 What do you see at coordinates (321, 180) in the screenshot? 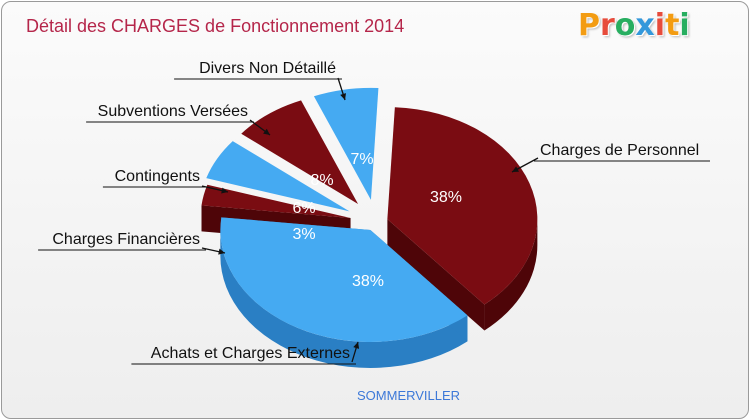
I see `slice-percent-label: 8%` at bounding box center [321, 180].